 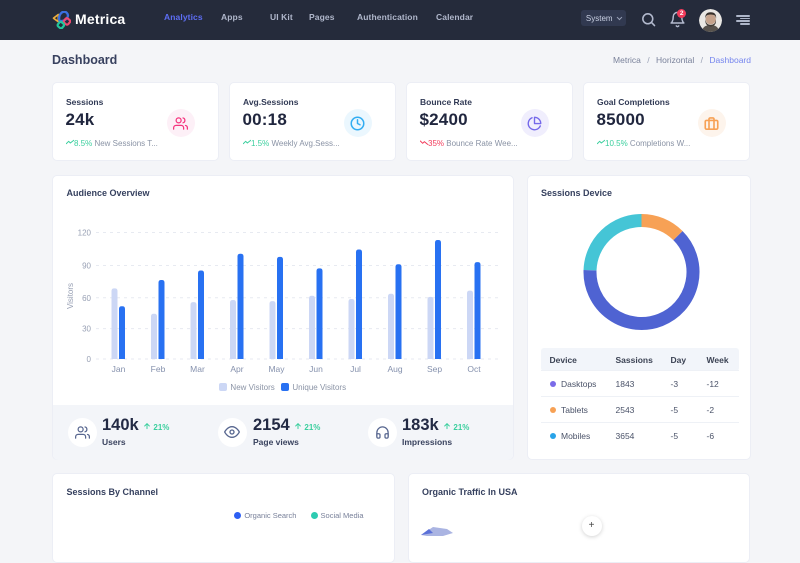 What do you see at coordinates (86, 297) in the screenshot?
I see `svg-text: 60` at bounding box center [86, 297].